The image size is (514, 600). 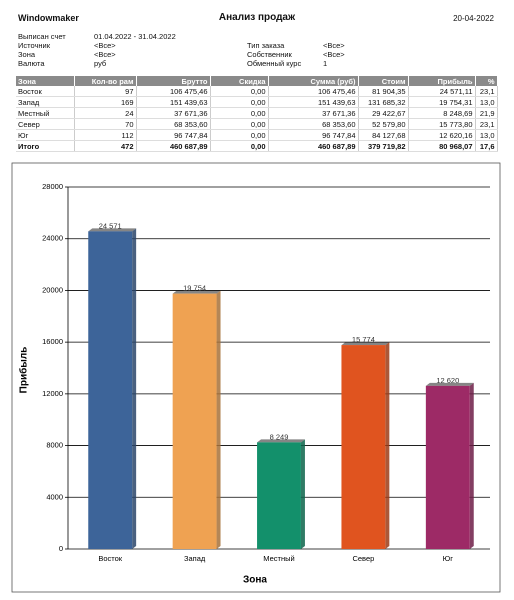 What do you see at coordinates (61, 548) in the screenshot?
I see `y-tick-label: 0` at bounding box center [61, 548].